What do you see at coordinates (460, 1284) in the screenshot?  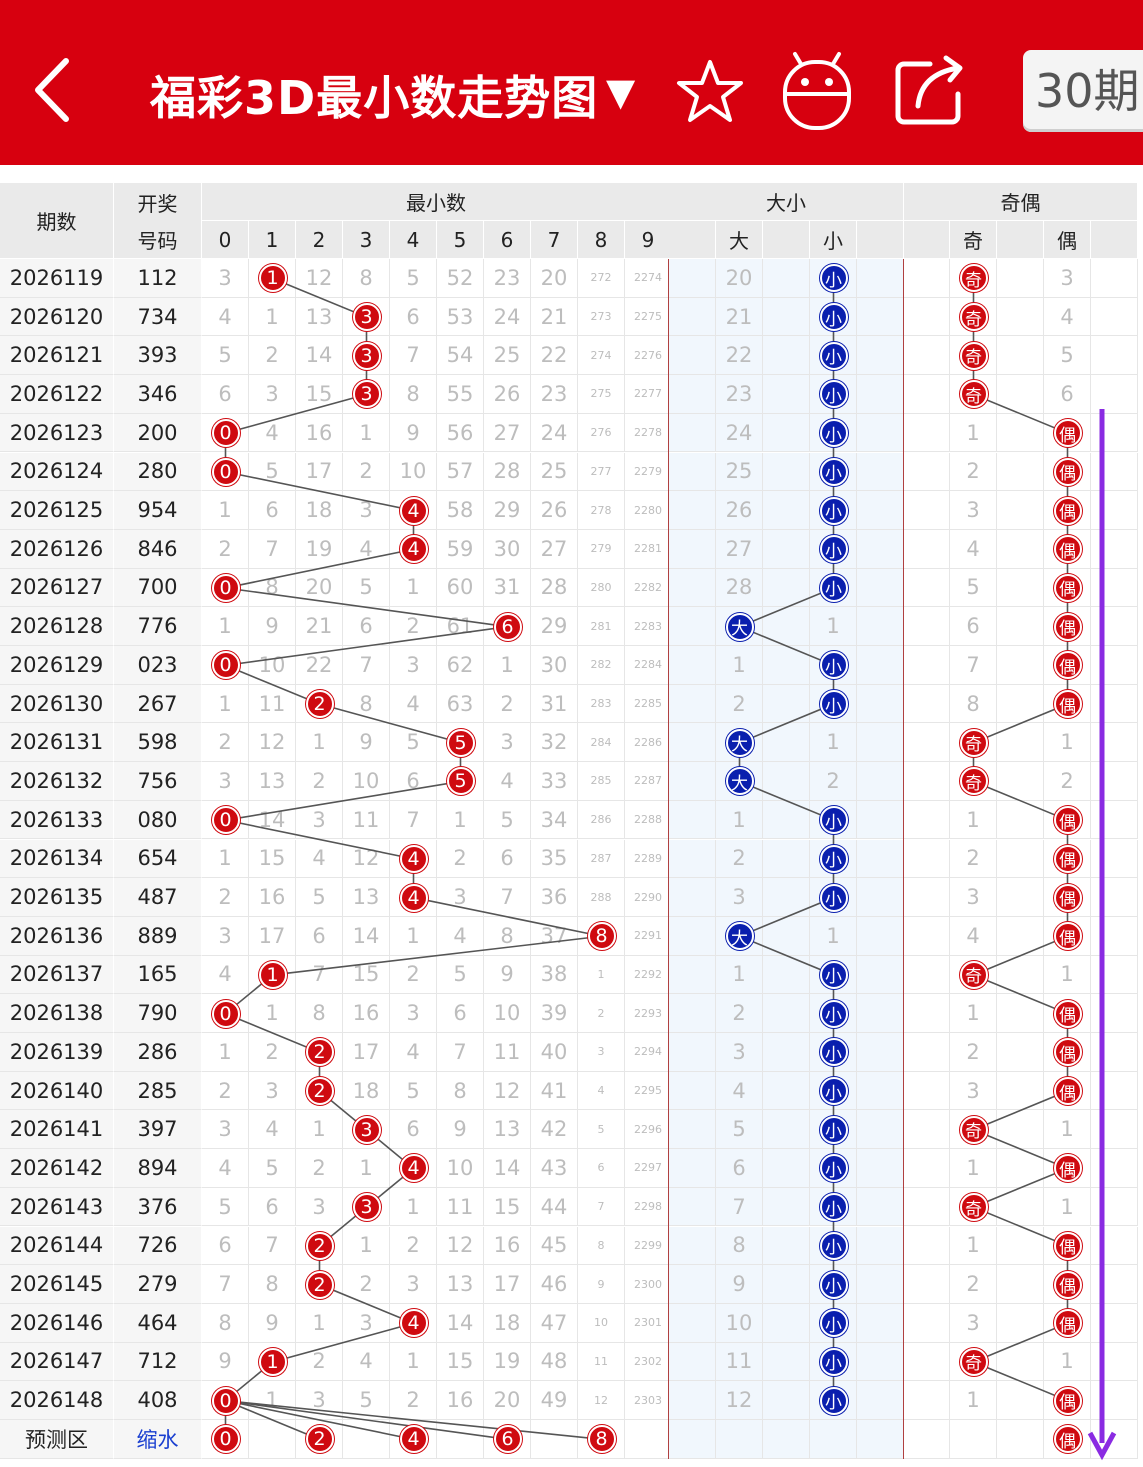 I see `digit-cell: 13` at bounding box center [460, 1284].